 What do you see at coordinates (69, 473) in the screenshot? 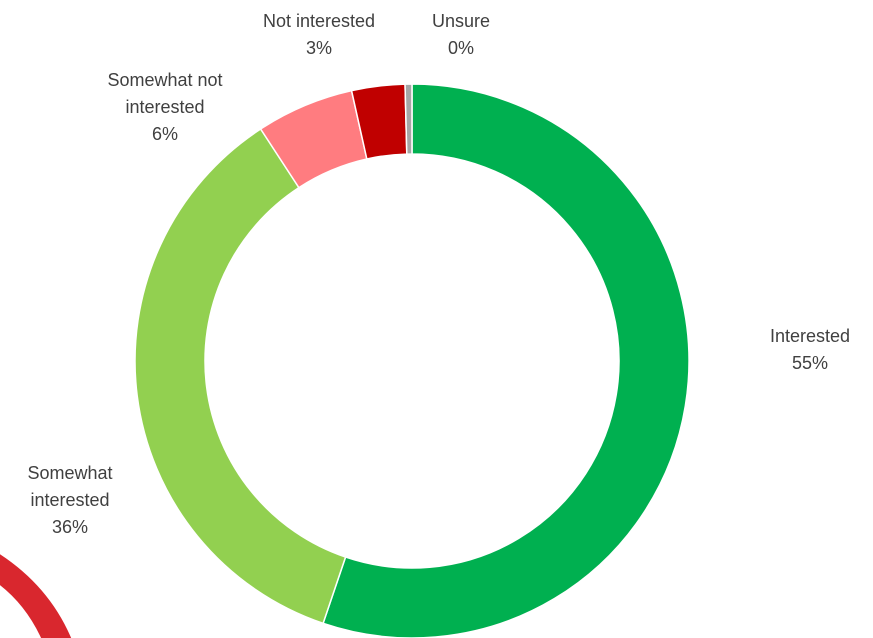
I see `slice-name-label: Somewhat` at bounding box center [69, 473].